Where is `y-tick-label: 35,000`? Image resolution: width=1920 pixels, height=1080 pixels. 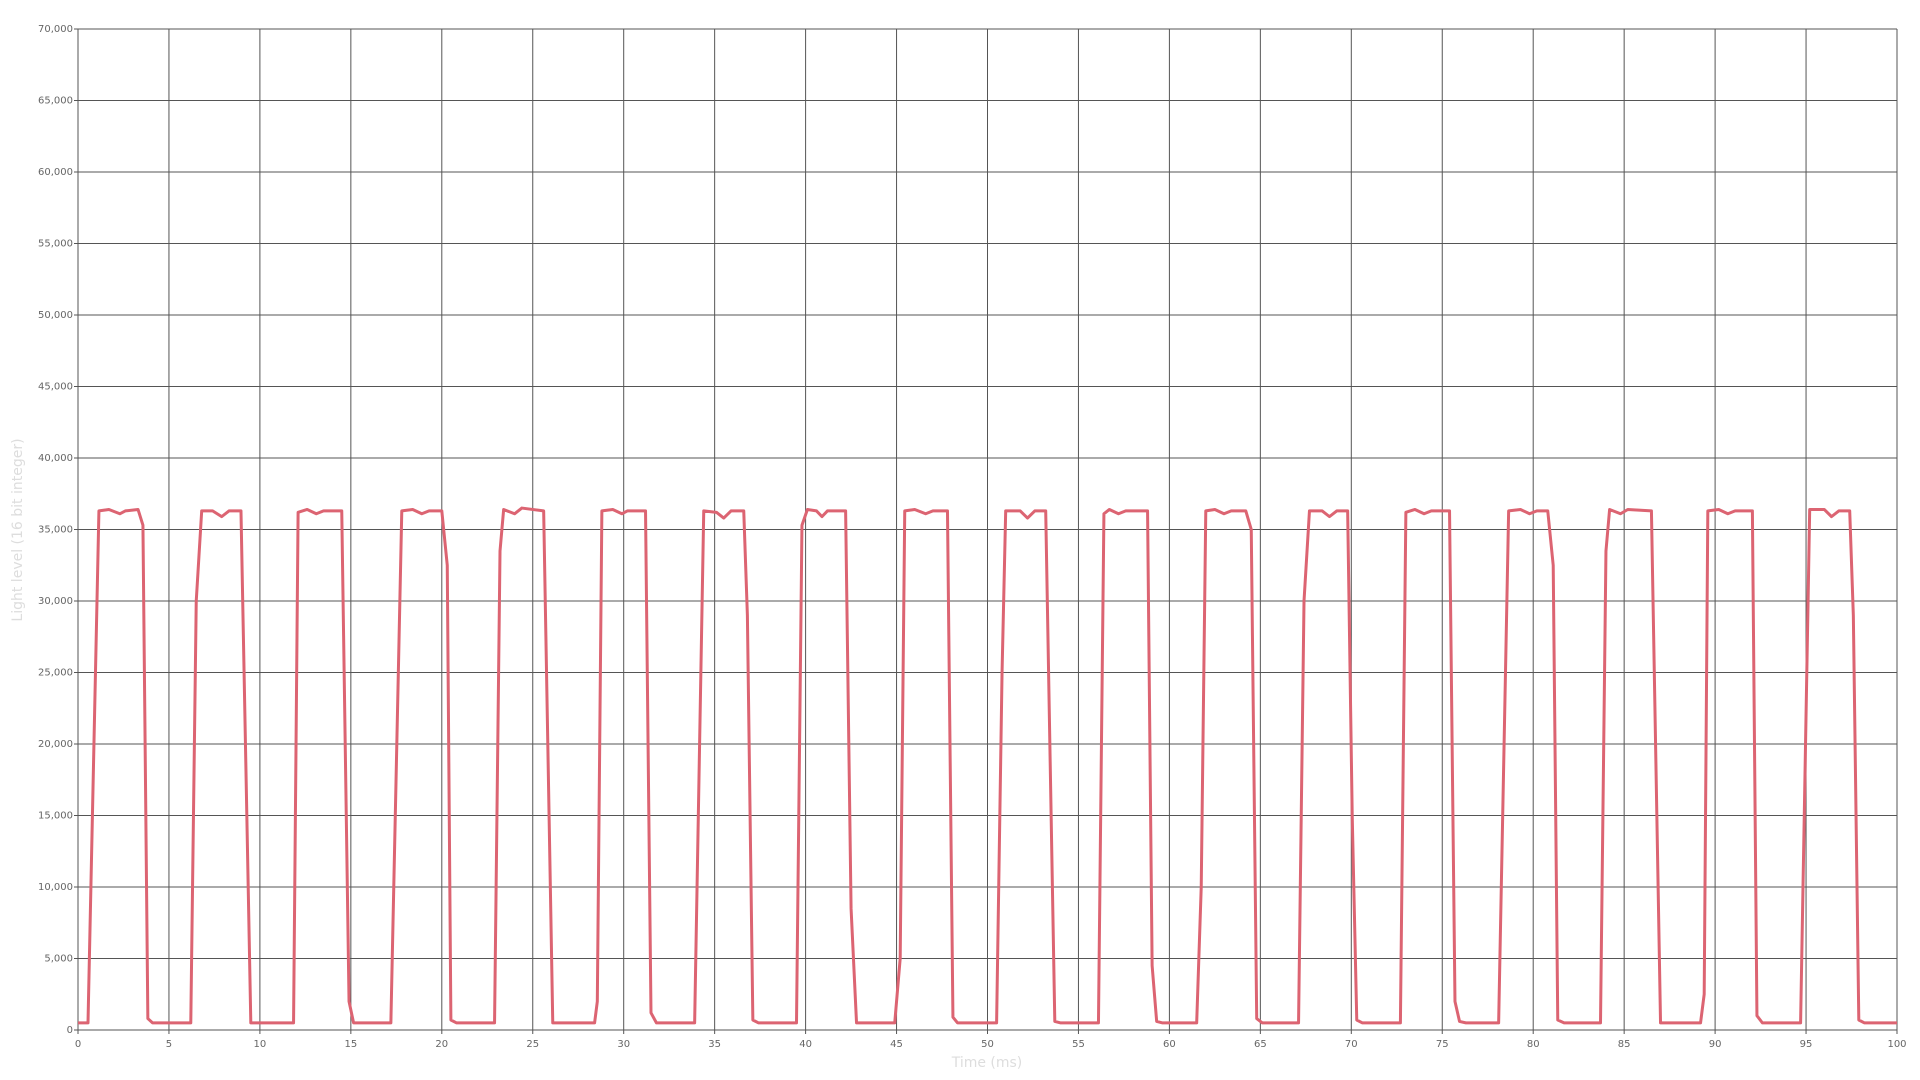 y-tick-label: 35,000 is located at coordinates (55, 530).